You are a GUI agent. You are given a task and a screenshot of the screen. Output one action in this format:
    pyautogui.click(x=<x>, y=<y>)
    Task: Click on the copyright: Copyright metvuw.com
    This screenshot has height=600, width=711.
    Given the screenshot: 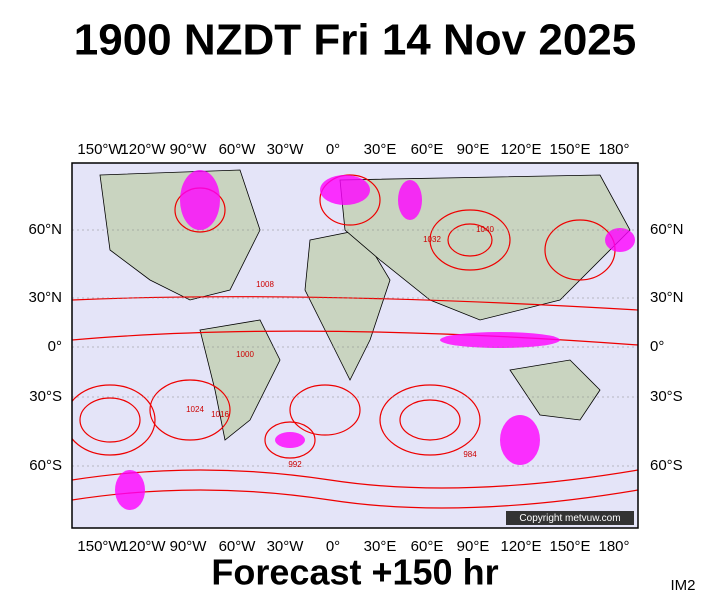 What is the action you would take?
    pyautogui.click(x=569, y=518)
    